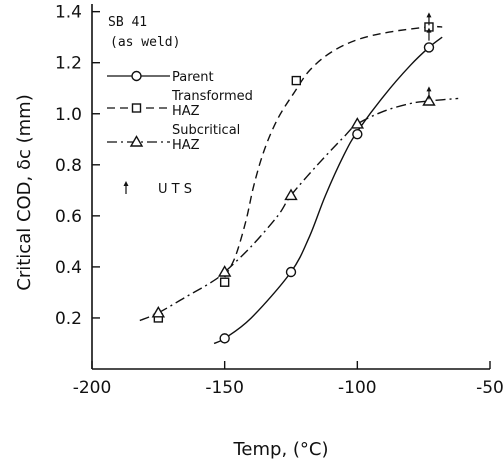 The width and height of the screenshot is (504, 461). What do you see at coordinates (92, 388) in the screenshot?
I see `x-tick-label: -200` at bounding box center [92, 388].